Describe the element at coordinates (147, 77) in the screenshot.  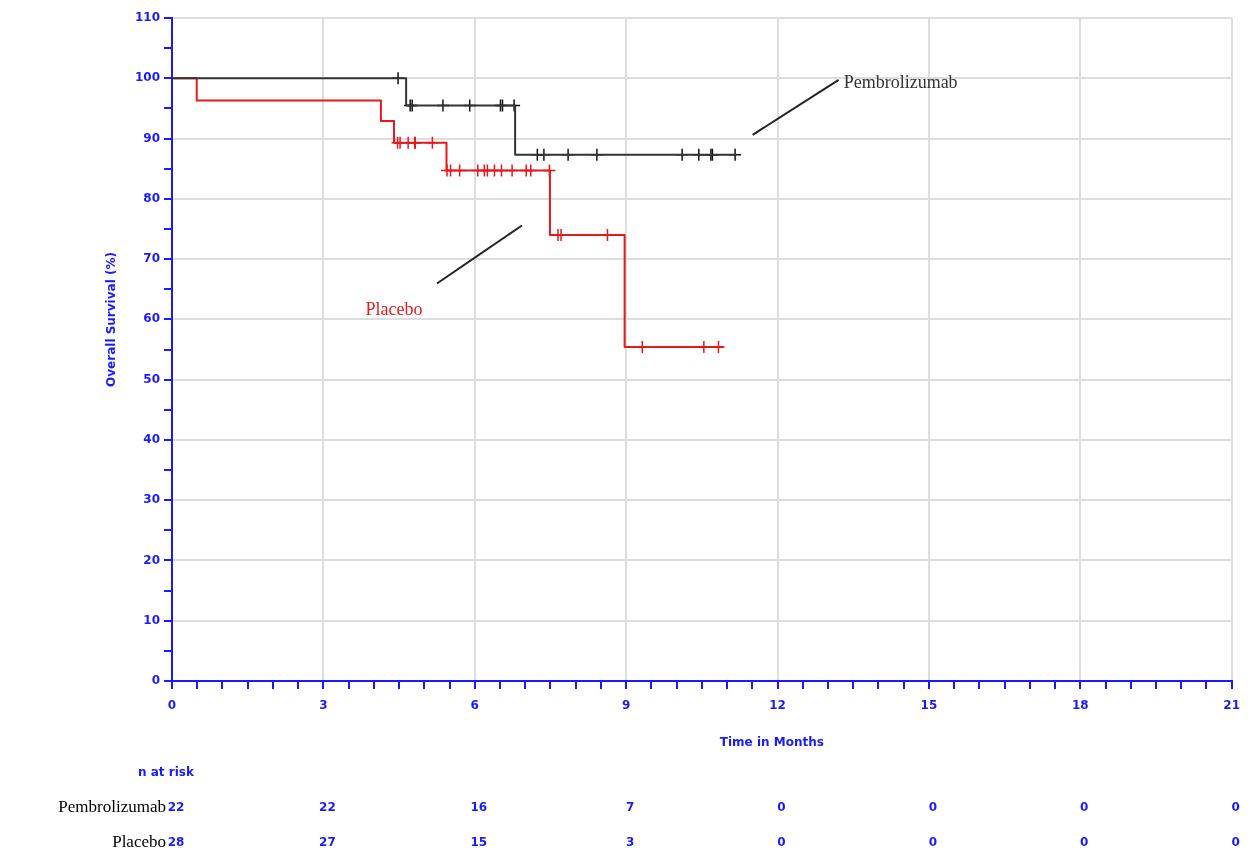
I see `y-tick-label: 100` at that location.